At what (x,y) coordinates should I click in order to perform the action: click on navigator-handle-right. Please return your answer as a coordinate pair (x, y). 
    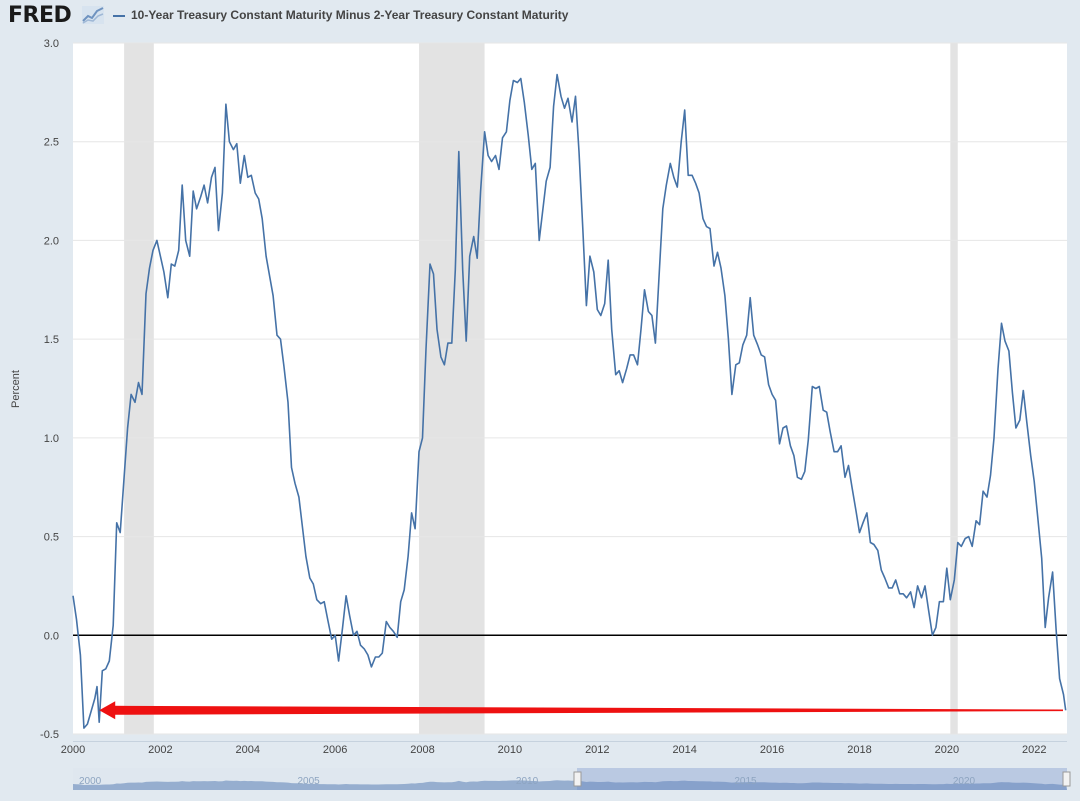
    Looking at the image, I should click on (1066, 779).